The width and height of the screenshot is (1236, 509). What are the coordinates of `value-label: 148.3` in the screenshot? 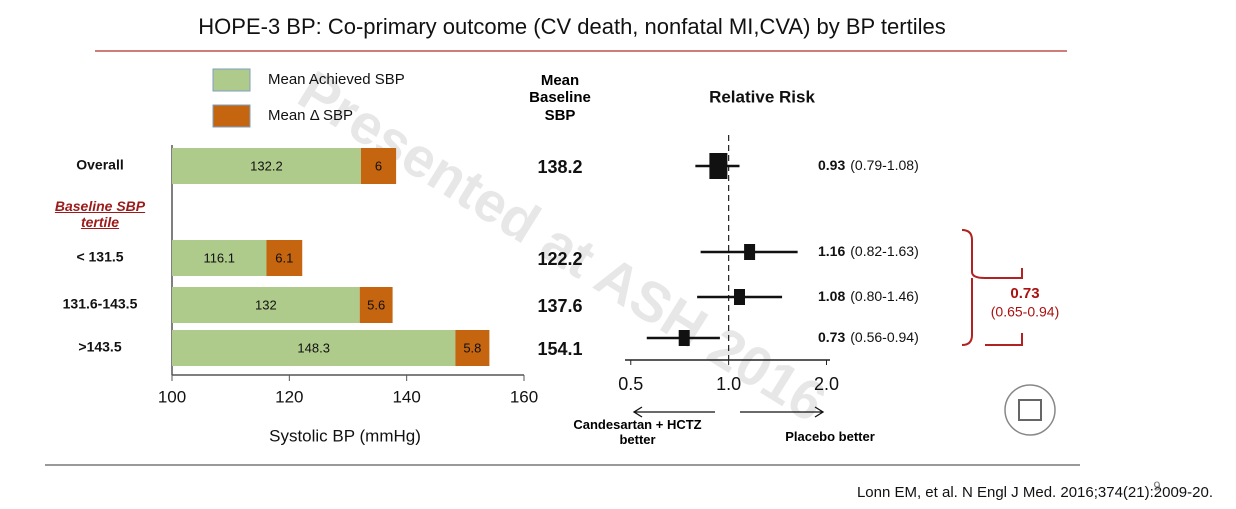 It's located at (313, 347).